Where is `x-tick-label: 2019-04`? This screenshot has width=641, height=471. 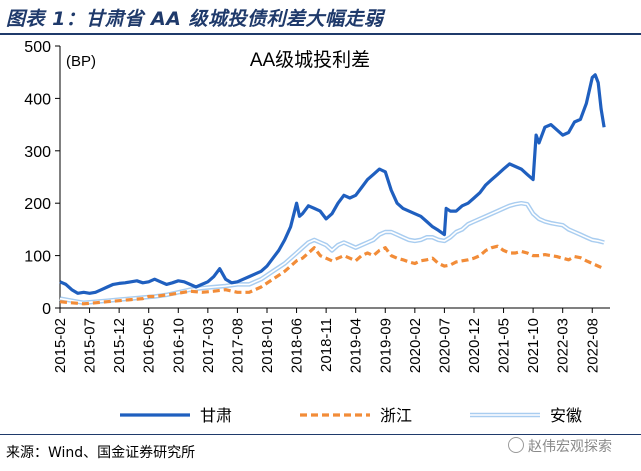 x-tick-label: 2019-04 is located at coordinates (356, 345).